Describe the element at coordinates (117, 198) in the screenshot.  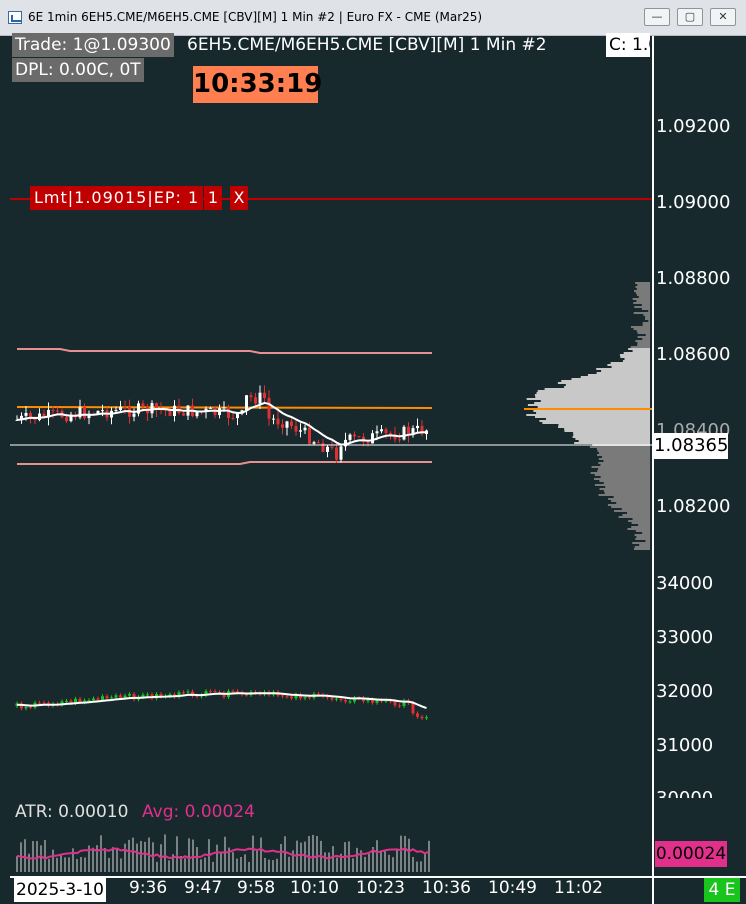
I see `order-label: Lmt|1.09015|EP: 1` at that location.